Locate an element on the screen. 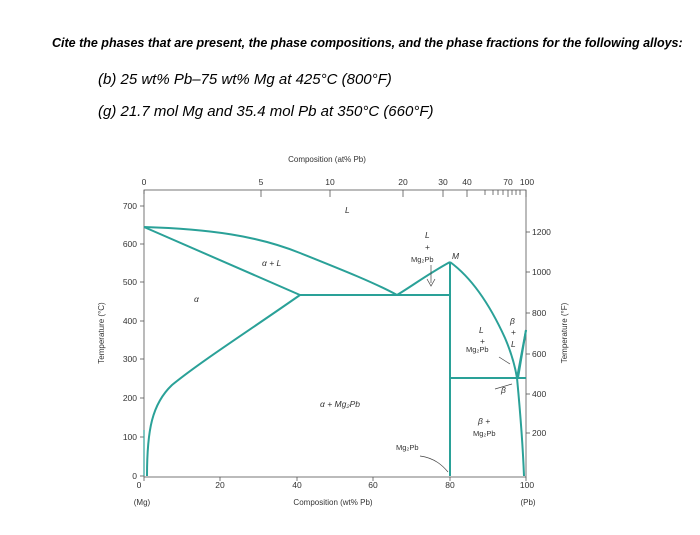  right-axis is located at coordinates (528, 332).